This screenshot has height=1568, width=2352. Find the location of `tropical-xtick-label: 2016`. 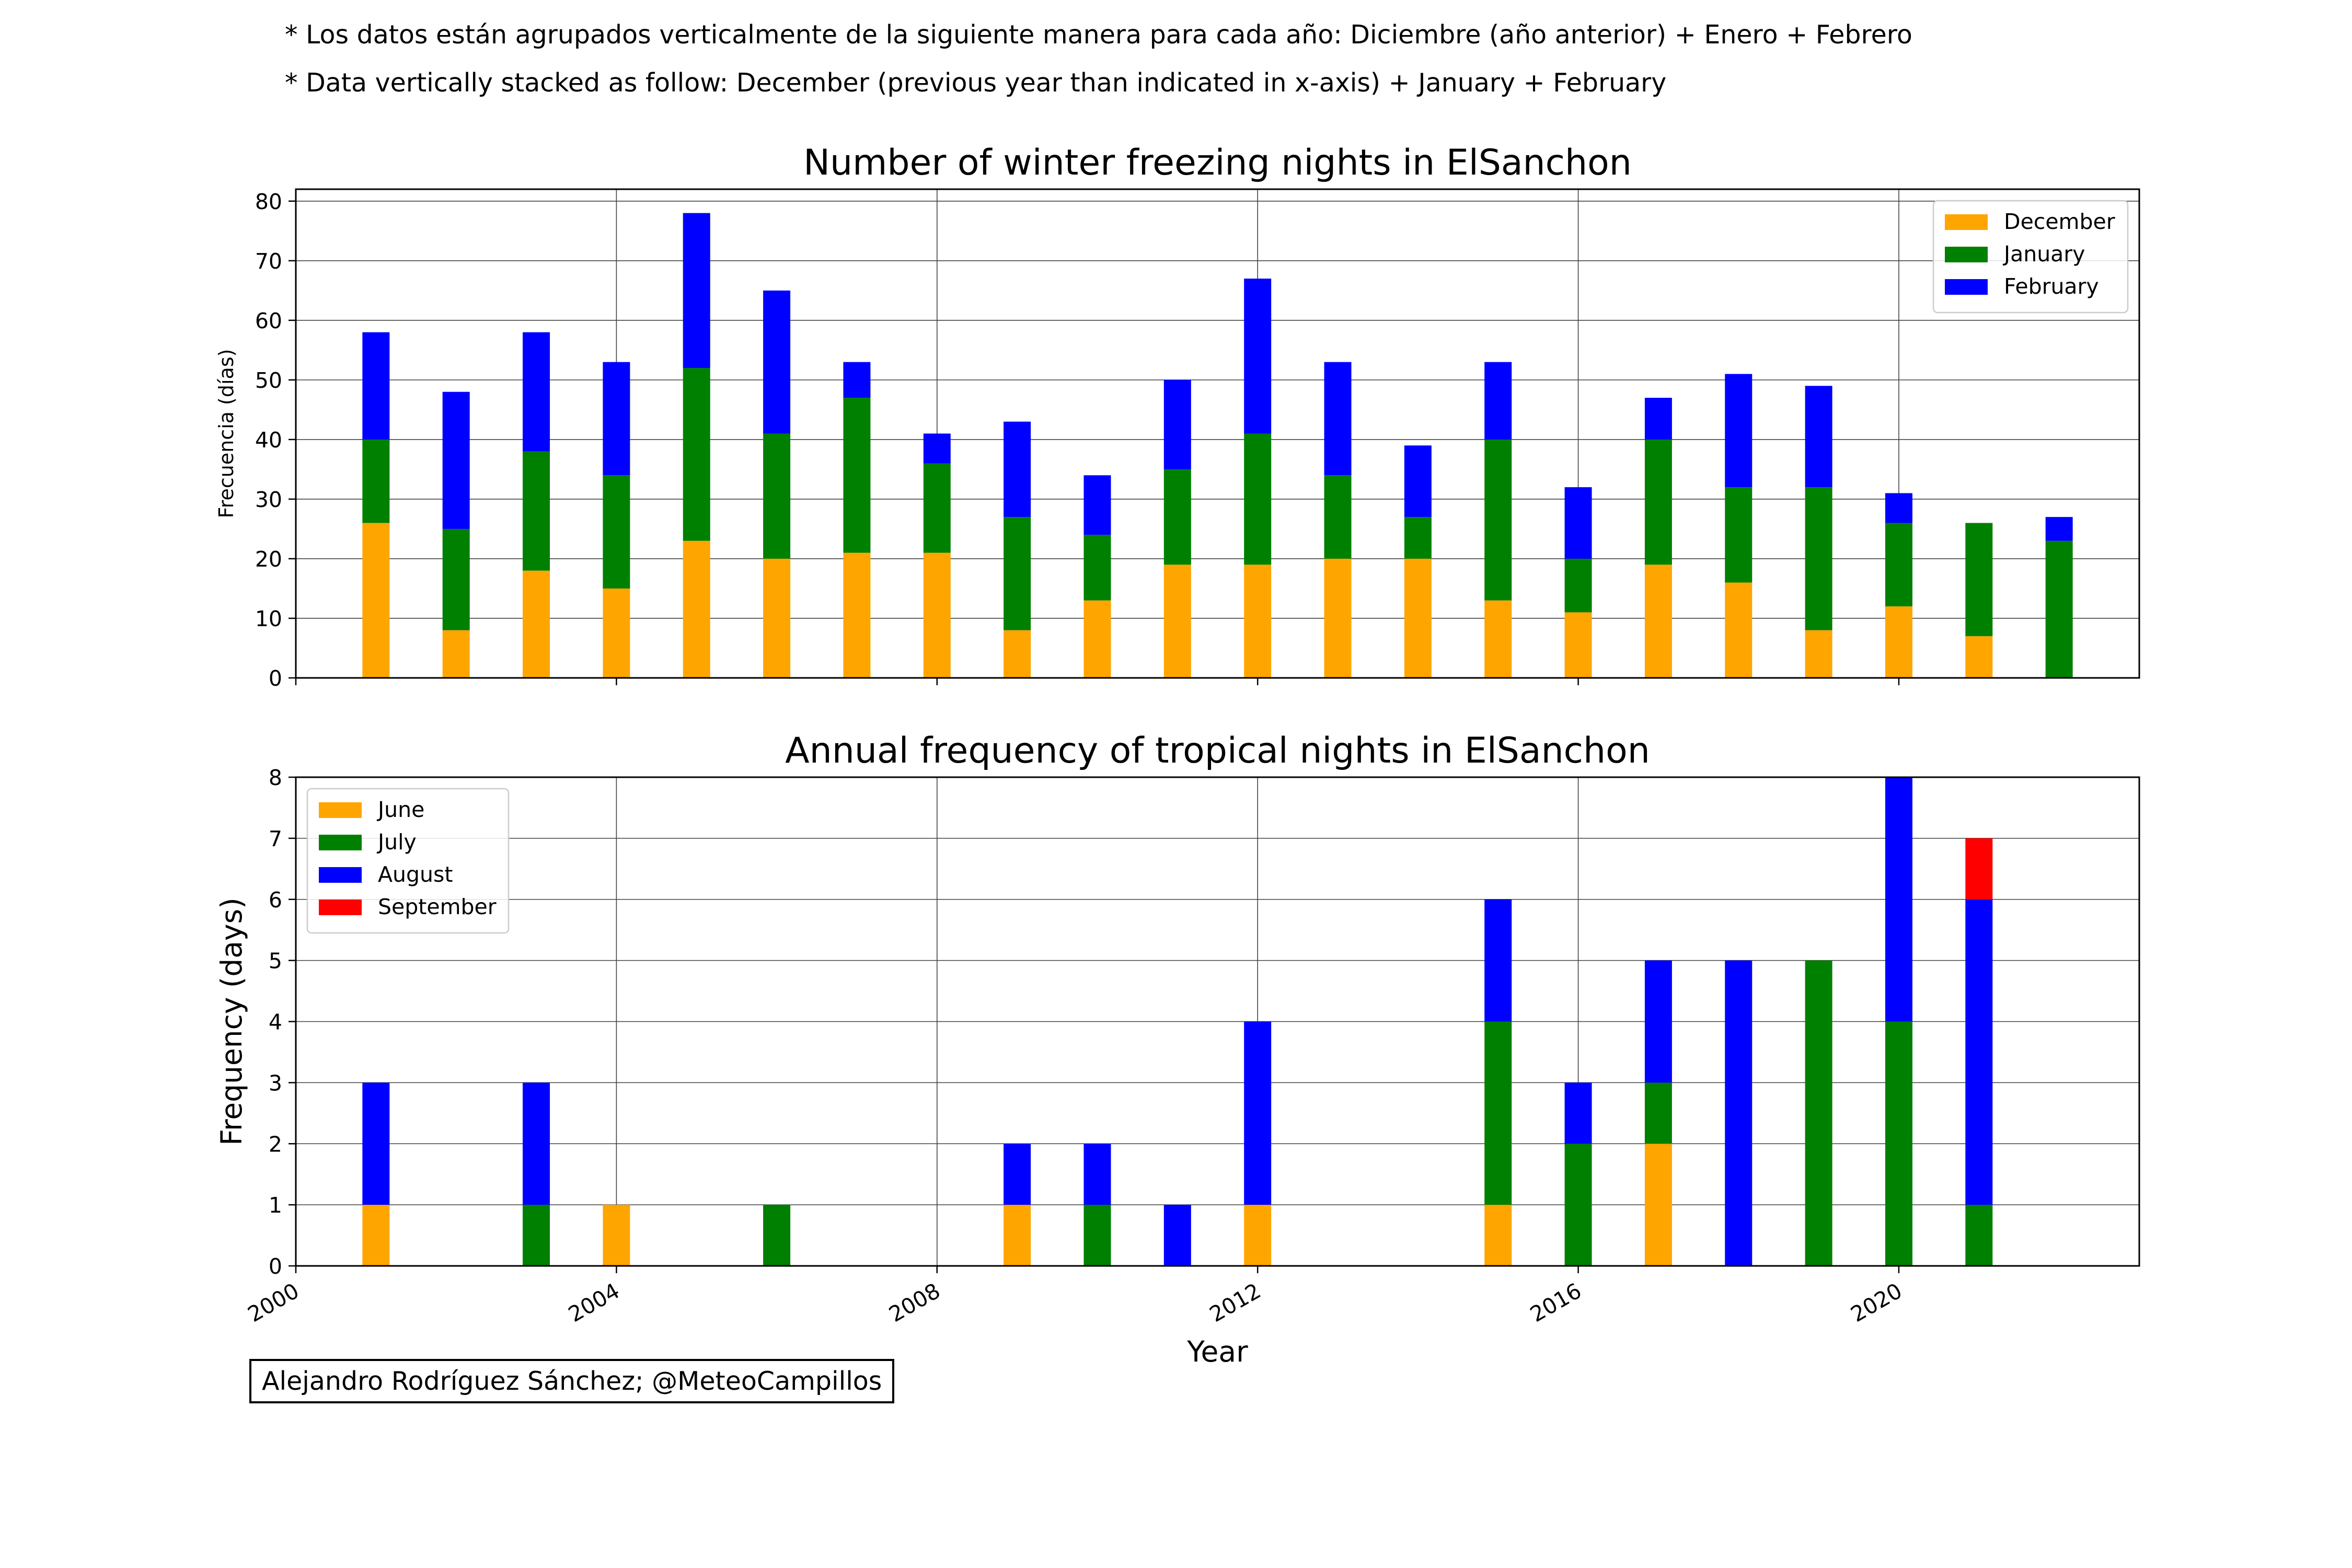

tropical-xtick-label: 2016 is located at coordinates (1555, 1302).